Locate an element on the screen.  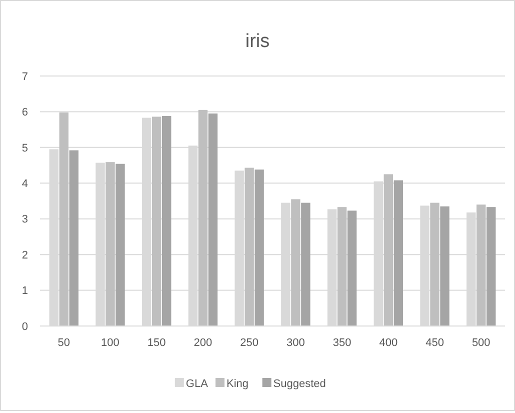
legend-label: GLA is located at coordinates (197, 384).